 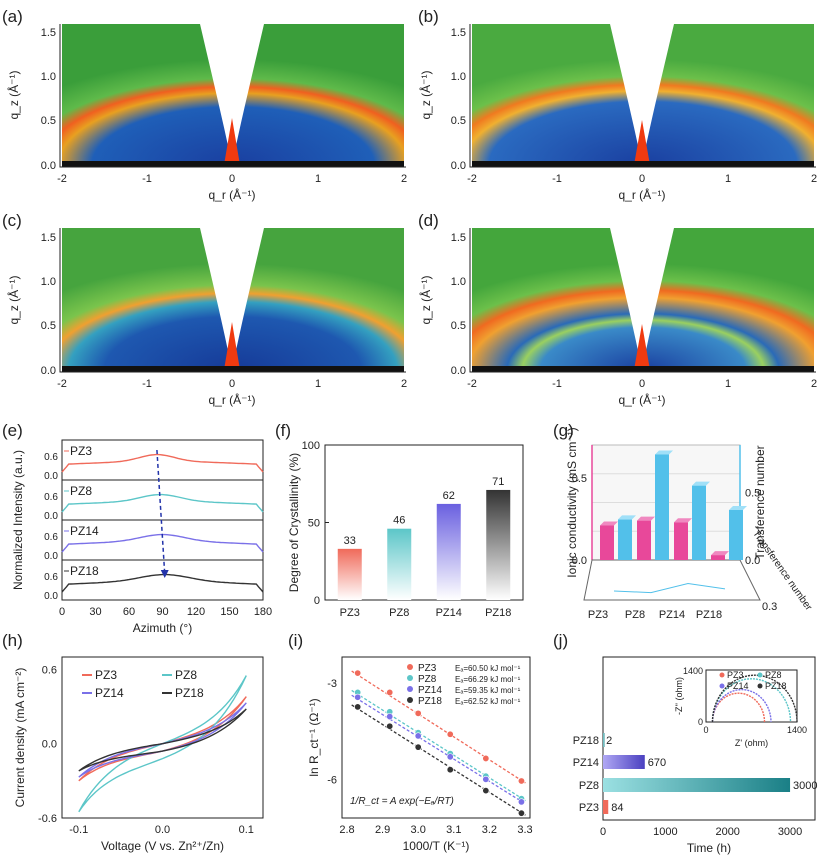 I want to click on series-label: PZ3, so click(x=81, y=451).